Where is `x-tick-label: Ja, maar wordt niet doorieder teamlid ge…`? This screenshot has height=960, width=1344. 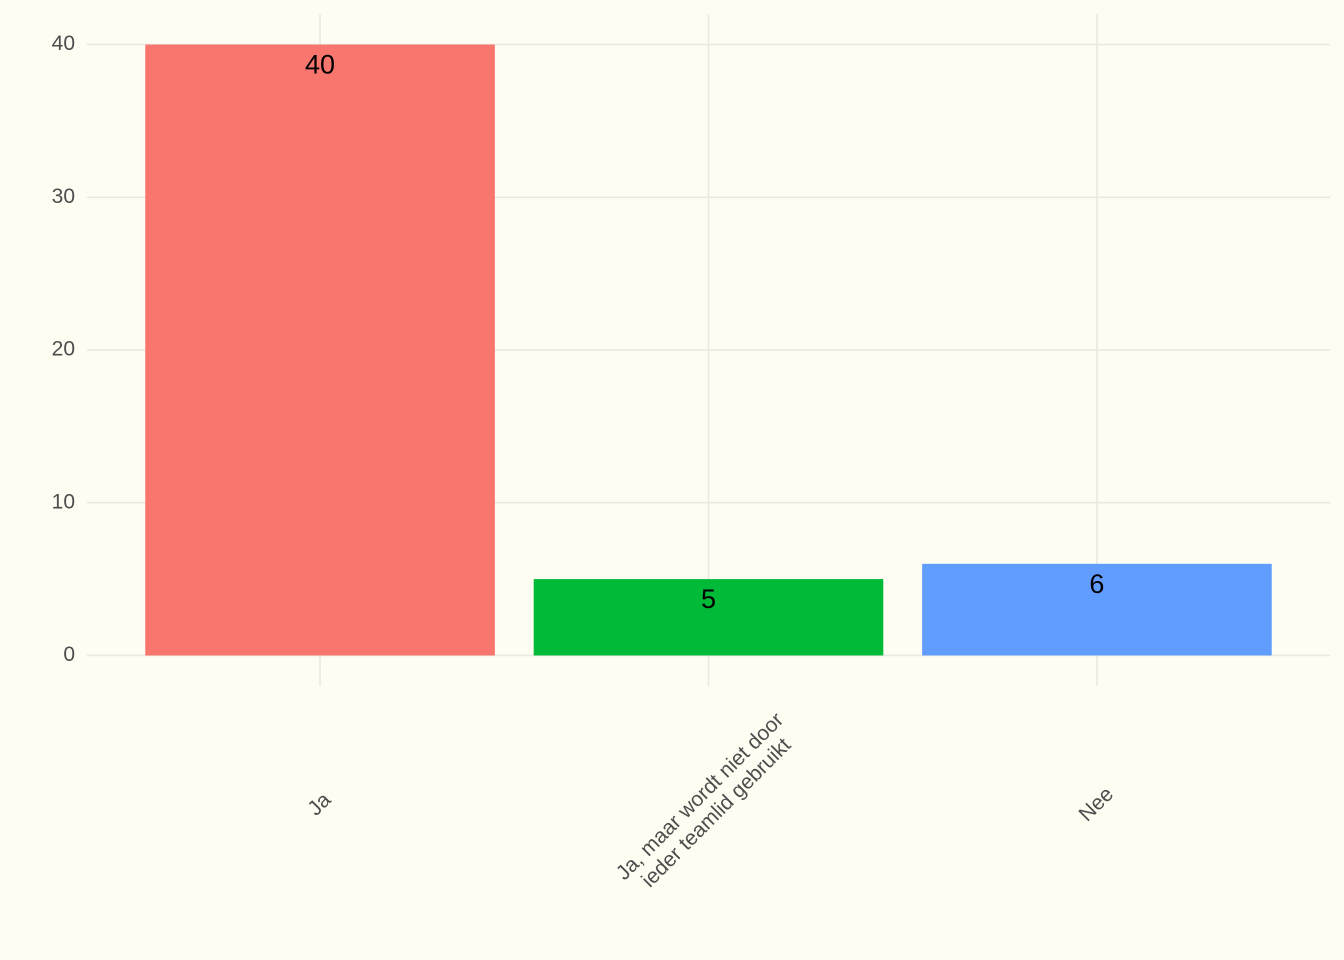
x-tick-label: Ja, maar wordt niet doorieder teamlid ge… is located at coordinates (707, 804).